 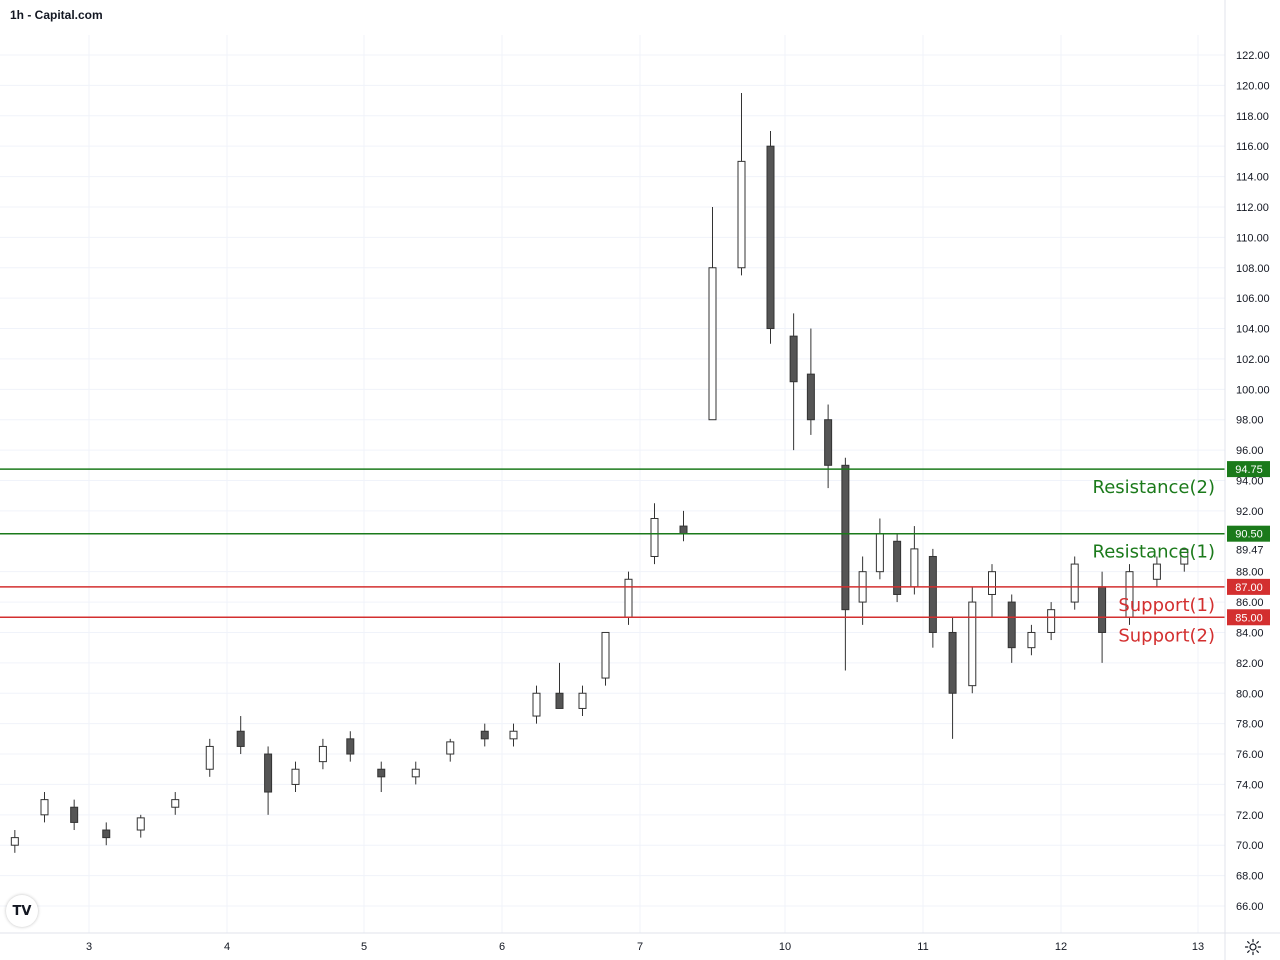 I want to click on price-tick-label: 82.00, so click(x=1250, y=664).